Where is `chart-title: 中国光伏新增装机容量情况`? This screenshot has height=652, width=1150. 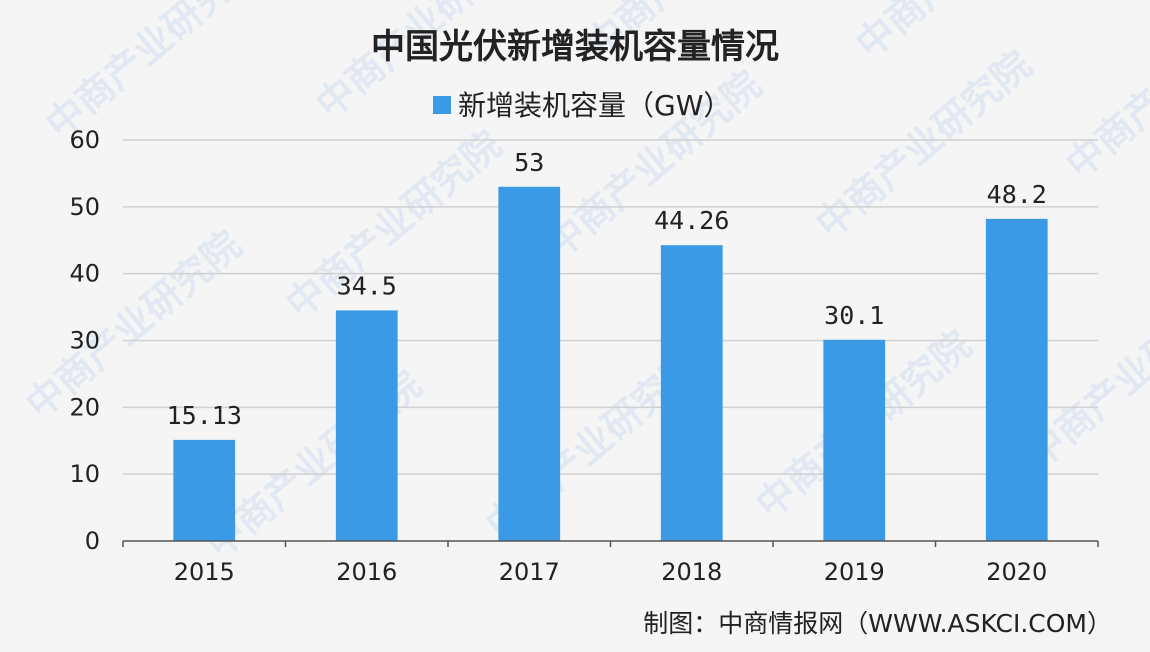 chart-title: 中国光伏新增装机容量情况 is located at coordinates (575, 47).